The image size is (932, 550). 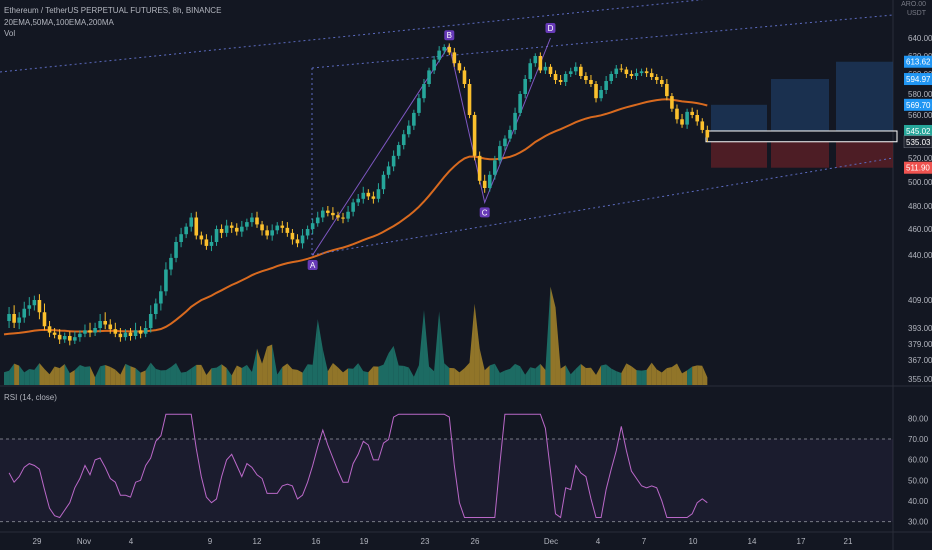 What do you see at coordinates (920, 379) in the screenshot?
I see `price-tick: 355.00` at bounding box center [920, 379].